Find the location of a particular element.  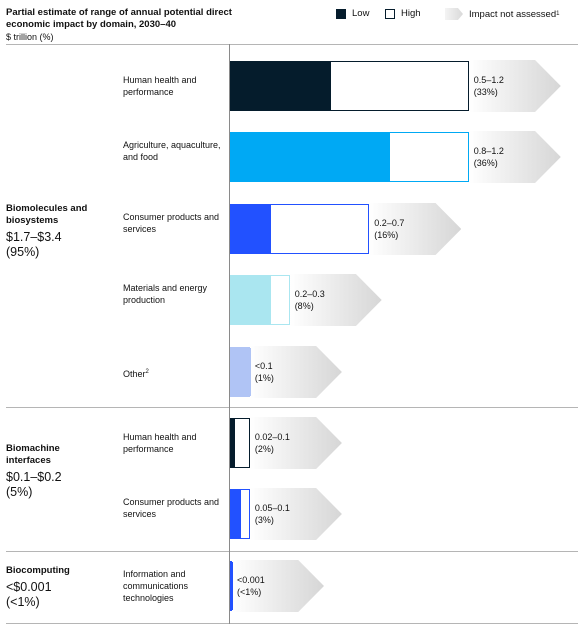

divider-bottom is located at coordinates (292, 623).